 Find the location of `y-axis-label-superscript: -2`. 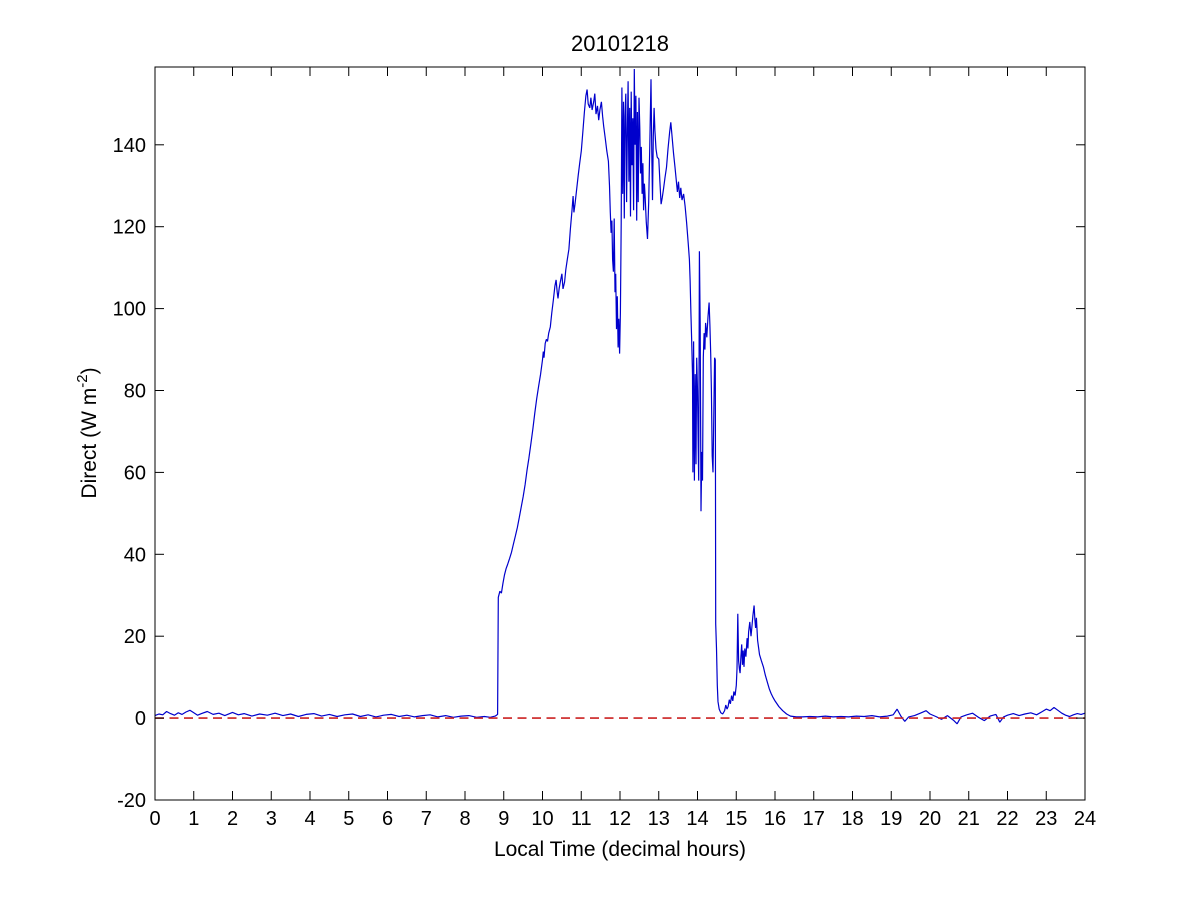

y-axis-label-superscript: -2 is located at coordinates (82, 380).